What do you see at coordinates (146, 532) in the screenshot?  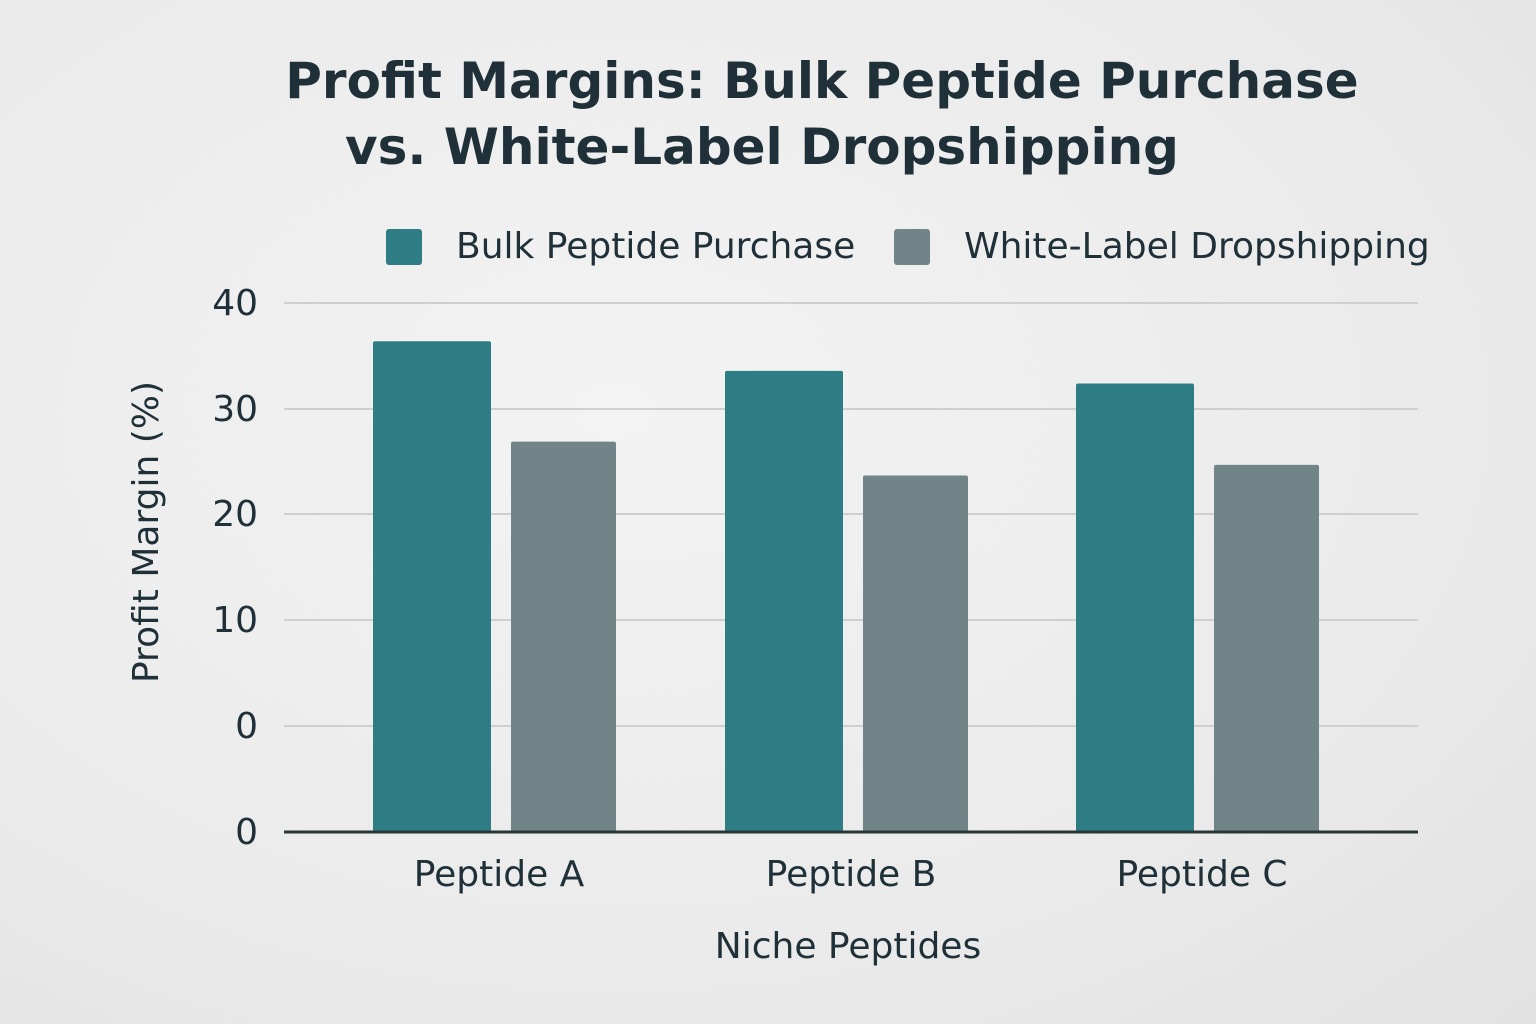 I see `y-axis-label: Profit Margin (%)` at bounding box center [146, 532].